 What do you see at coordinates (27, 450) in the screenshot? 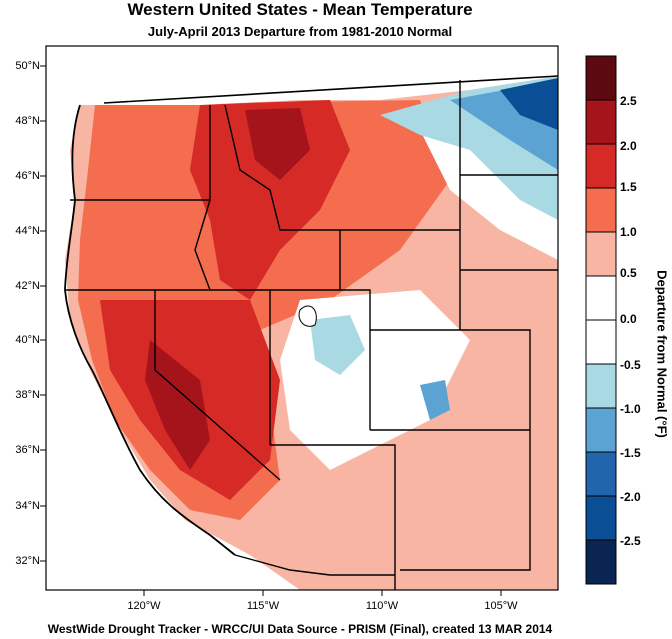
I see `latitude-label-36n: 36°N` at bounding box center [27, 450].